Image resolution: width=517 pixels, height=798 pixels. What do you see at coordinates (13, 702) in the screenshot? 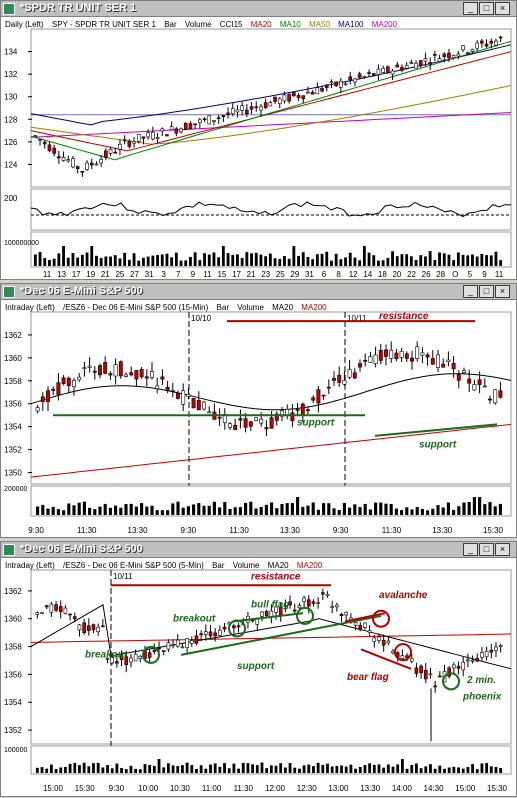
I see `y-tick-label: 1354` at bounding box center [13, 702].